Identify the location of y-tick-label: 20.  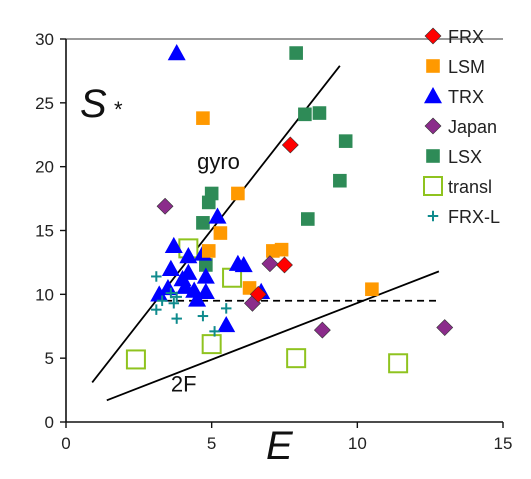
(44, 167).